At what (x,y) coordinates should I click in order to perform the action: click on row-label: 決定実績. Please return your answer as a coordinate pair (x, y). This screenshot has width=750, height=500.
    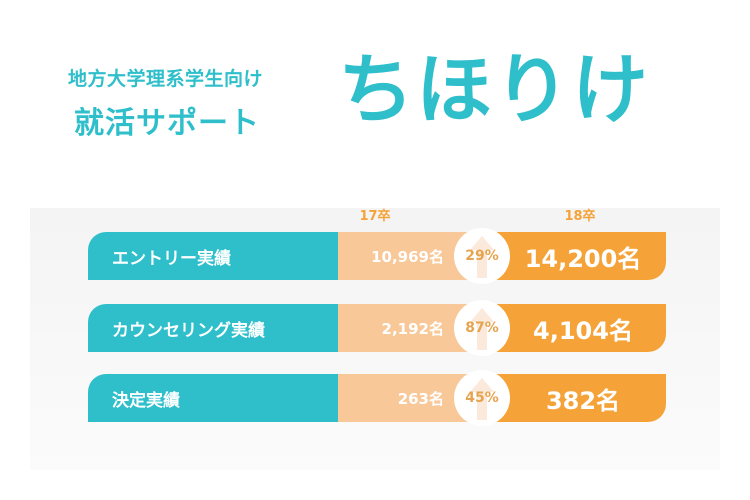
    Looking at the image, I should click on (213, 398).